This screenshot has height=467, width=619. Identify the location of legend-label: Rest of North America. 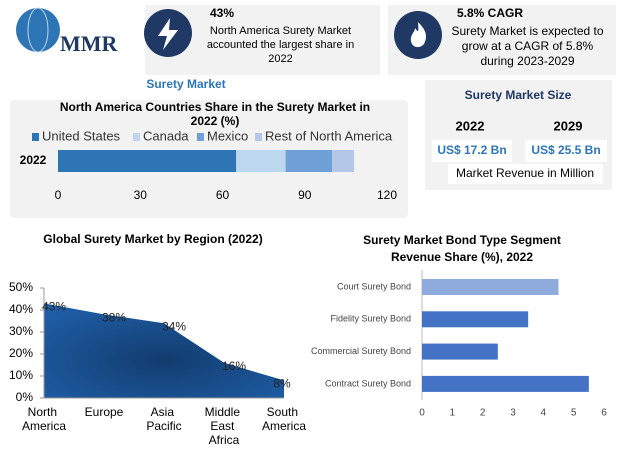
(329, 135).